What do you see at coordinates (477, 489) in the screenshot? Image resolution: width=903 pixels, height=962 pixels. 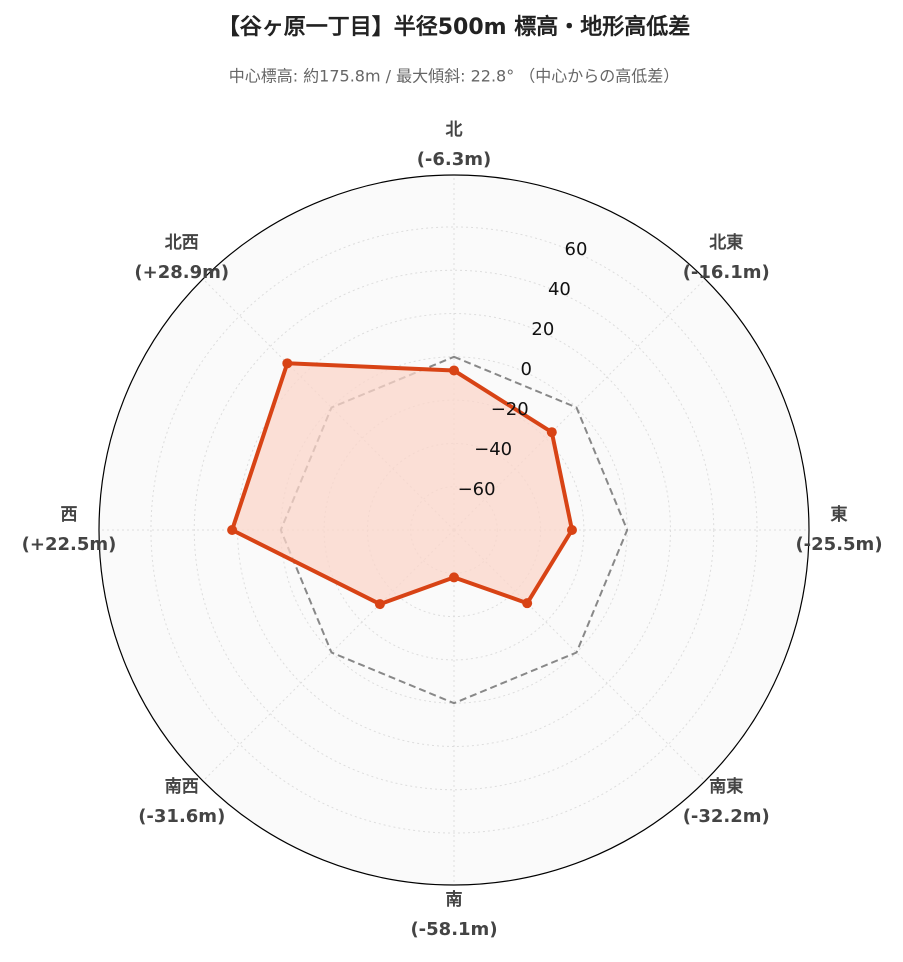 I see `r-tick-label: −60` at bounding box center [477, 489].